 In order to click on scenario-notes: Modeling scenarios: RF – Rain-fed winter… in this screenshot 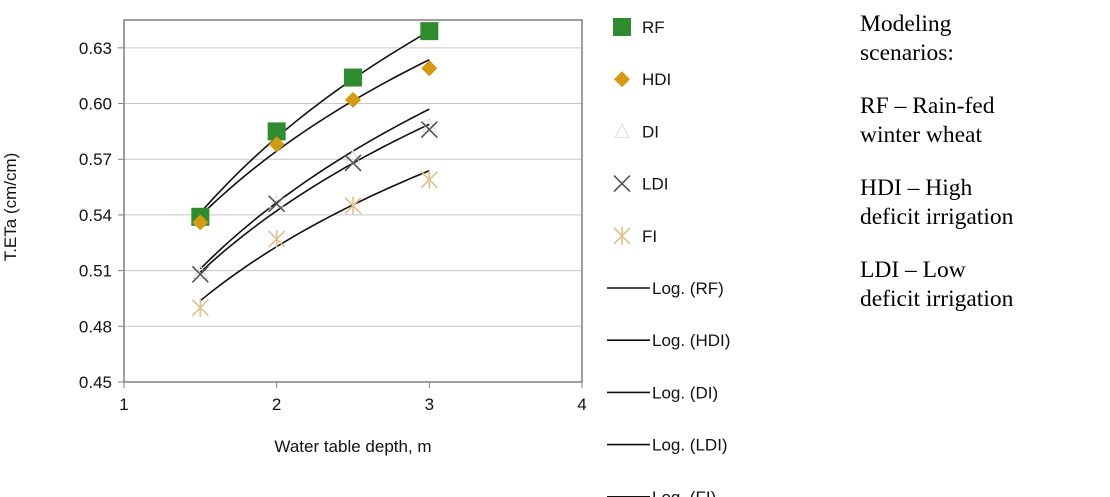, I will do `click(985, 174)`.